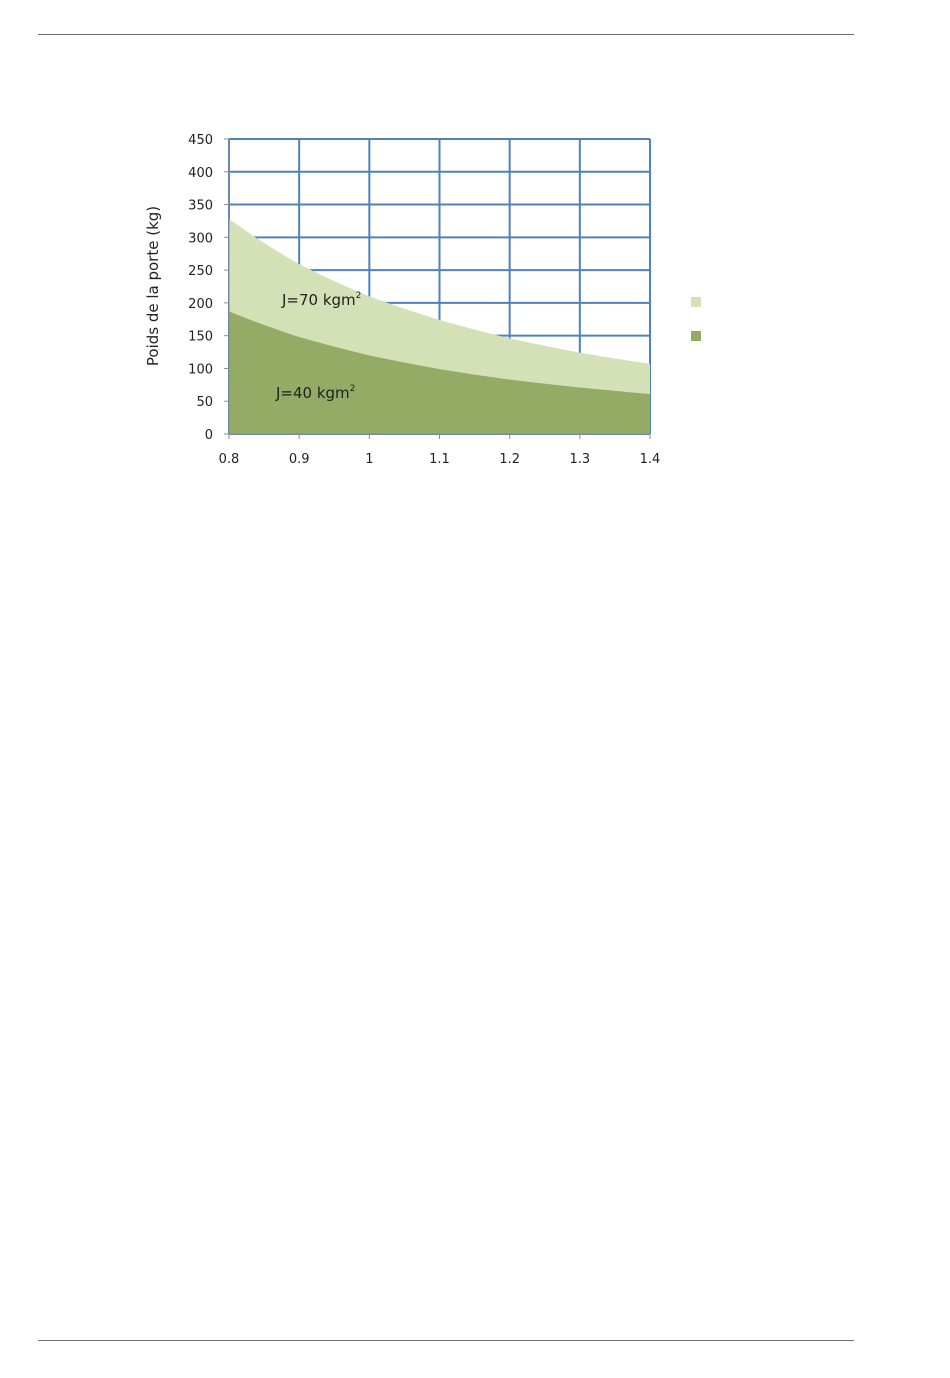 The width and height of the screenshot is (950, 1378). I want to click on y-tick-label: 400, so click(200, 173).